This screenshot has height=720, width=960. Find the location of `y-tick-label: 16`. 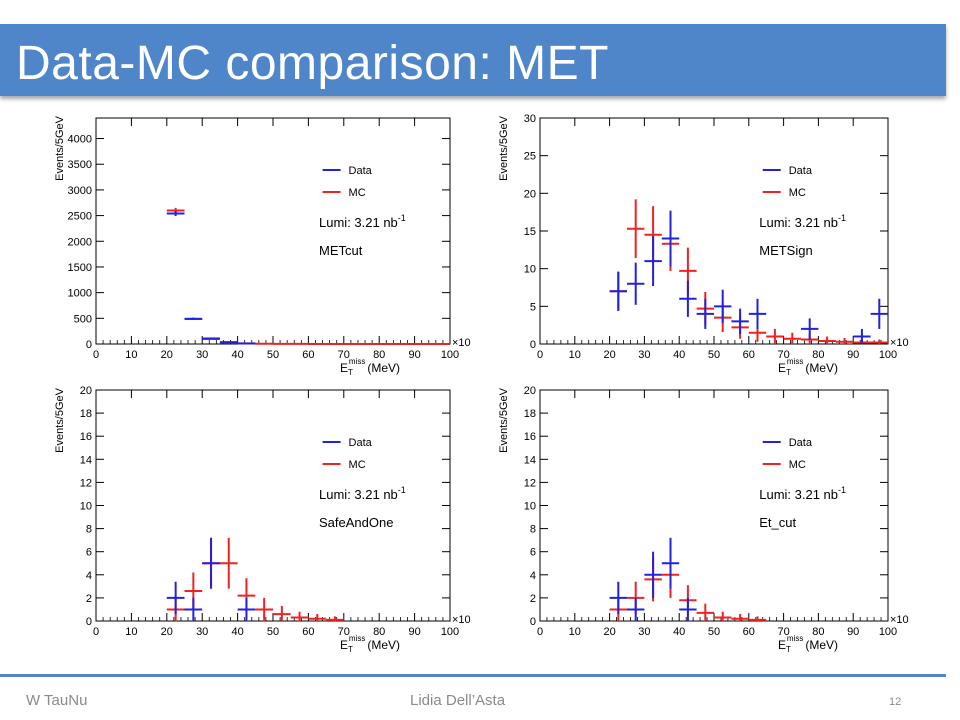

y-tick-label: 16 is located at coordinates (86, 437).